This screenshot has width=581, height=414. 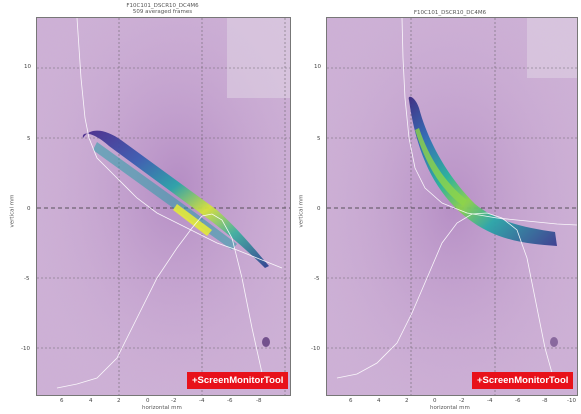 What do you see at coordinates (450, 408) in the screenshot?
I see `right-x-axis-label: horizontal mm` at bounding box center [450, 408].